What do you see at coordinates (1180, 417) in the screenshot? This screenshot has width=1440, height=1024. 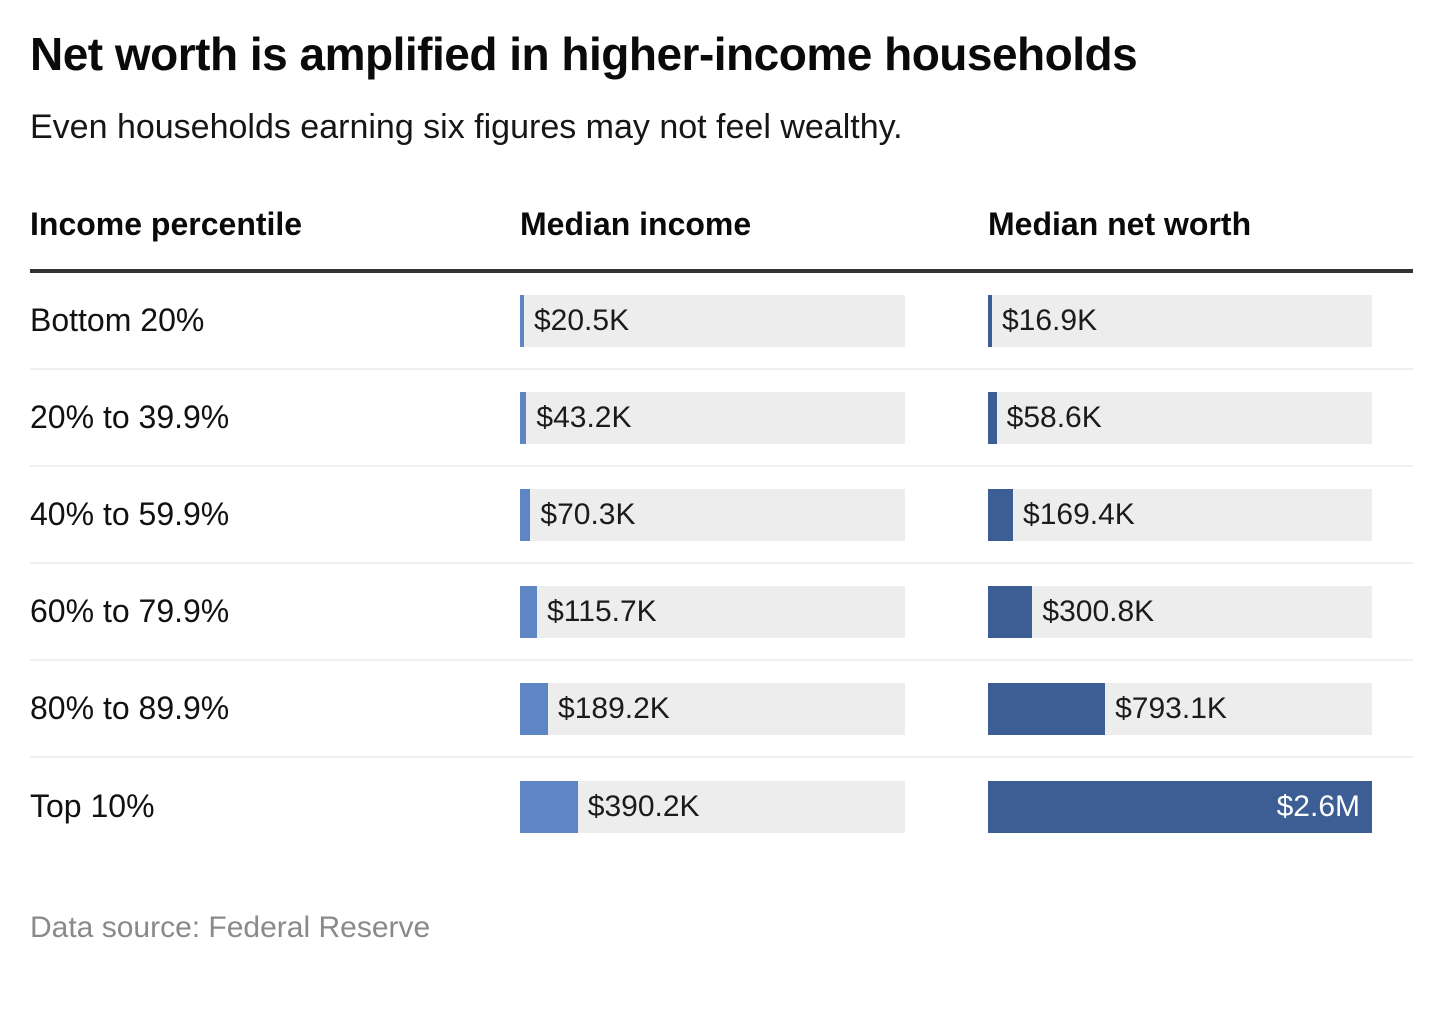 I see `networth-bar-cell: $58.6K` at bounding box center [1180, 417].